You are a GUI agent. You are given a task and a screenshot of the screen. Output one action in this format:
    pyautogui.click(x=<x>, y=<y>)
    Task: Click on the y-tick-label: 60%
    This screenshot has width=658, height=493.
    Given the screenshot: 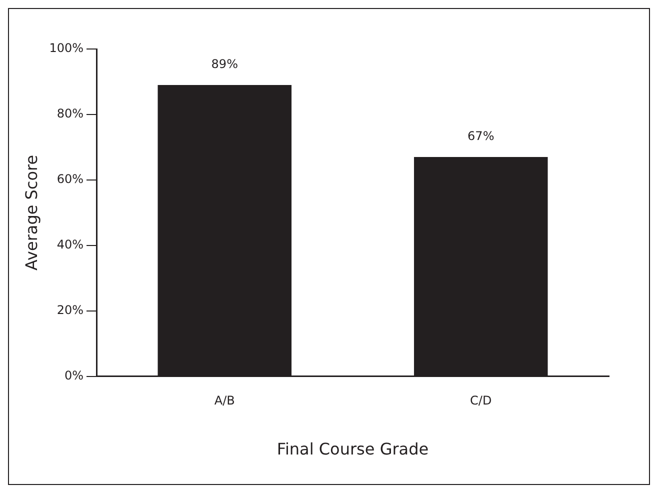 What is the action you would take?
    pyautogui.click(x=70, y=179)
    